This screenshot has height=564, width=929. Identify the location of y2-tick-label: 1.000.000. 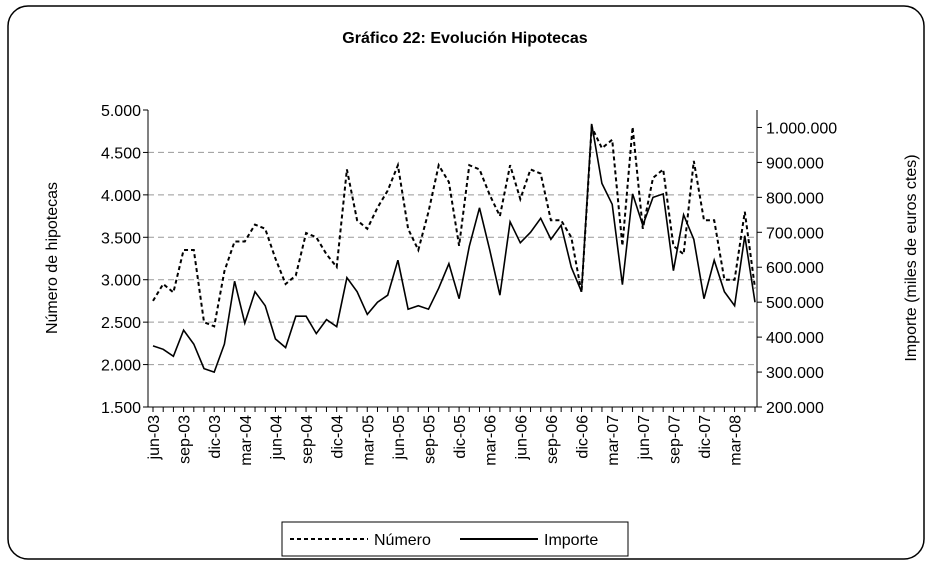
(801, 128).